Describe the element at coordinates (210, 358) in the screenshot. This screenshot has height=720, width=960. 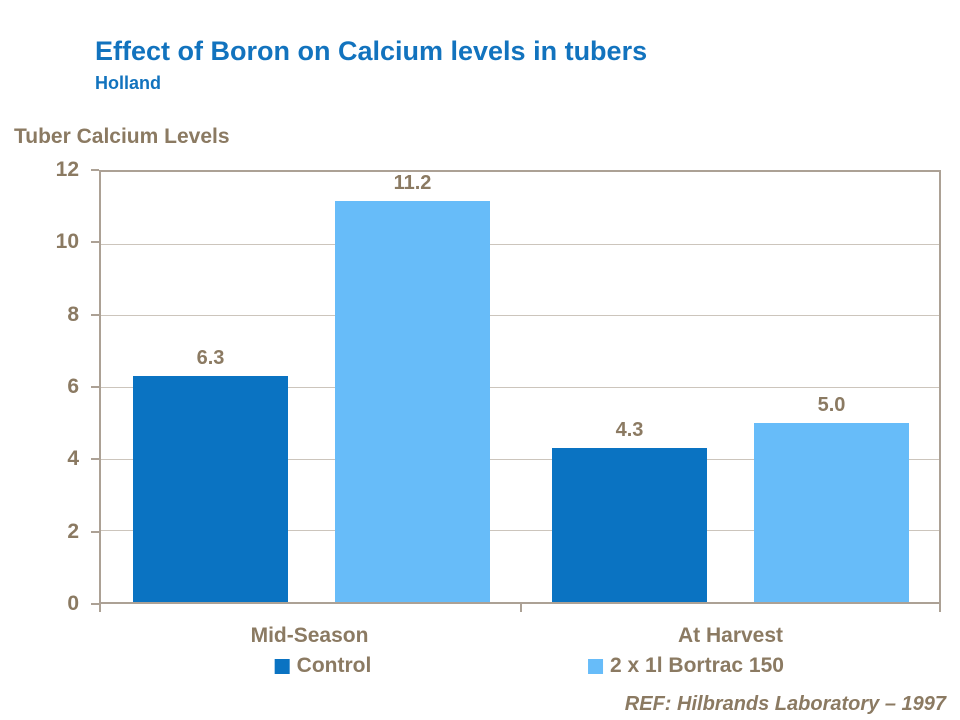
I see `bar-value-label-control-mid-season: 6.3` at that location.